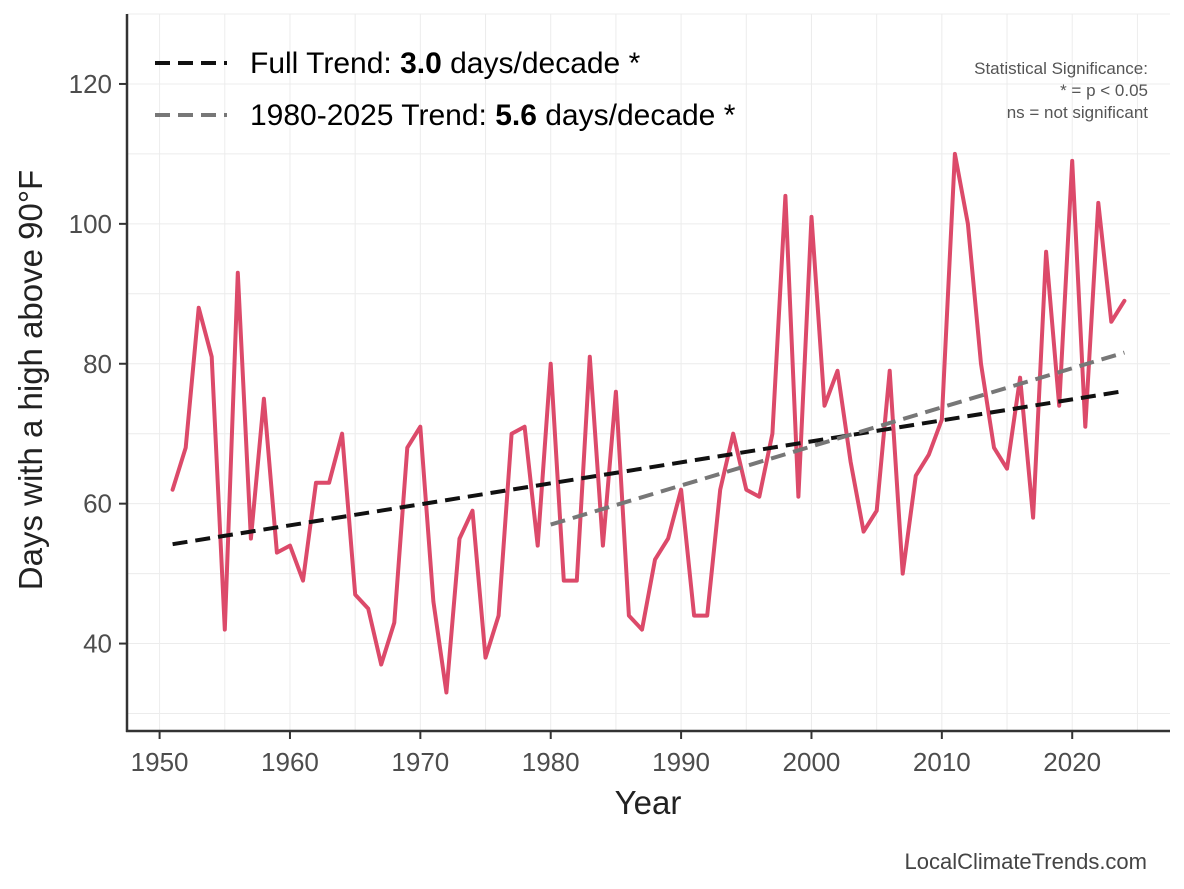 This screenshot has height=889, width=1184. I want to click on x-axis-title: Year, so click(648, 802).